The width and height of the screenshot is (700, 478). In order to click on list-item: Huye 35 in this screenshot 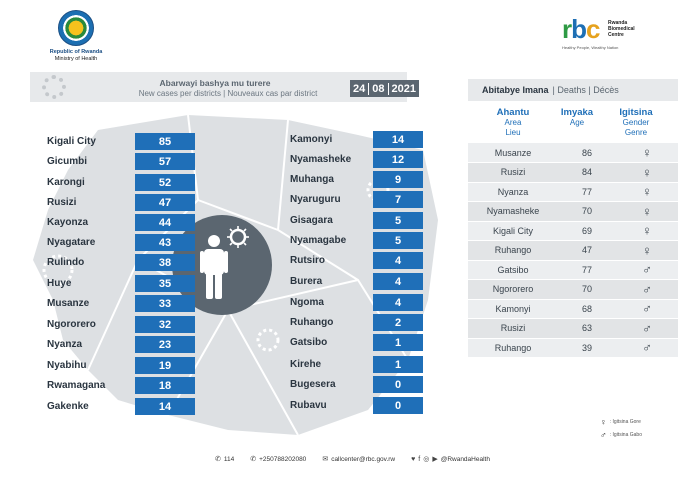, I will do `click(122, 283)`.